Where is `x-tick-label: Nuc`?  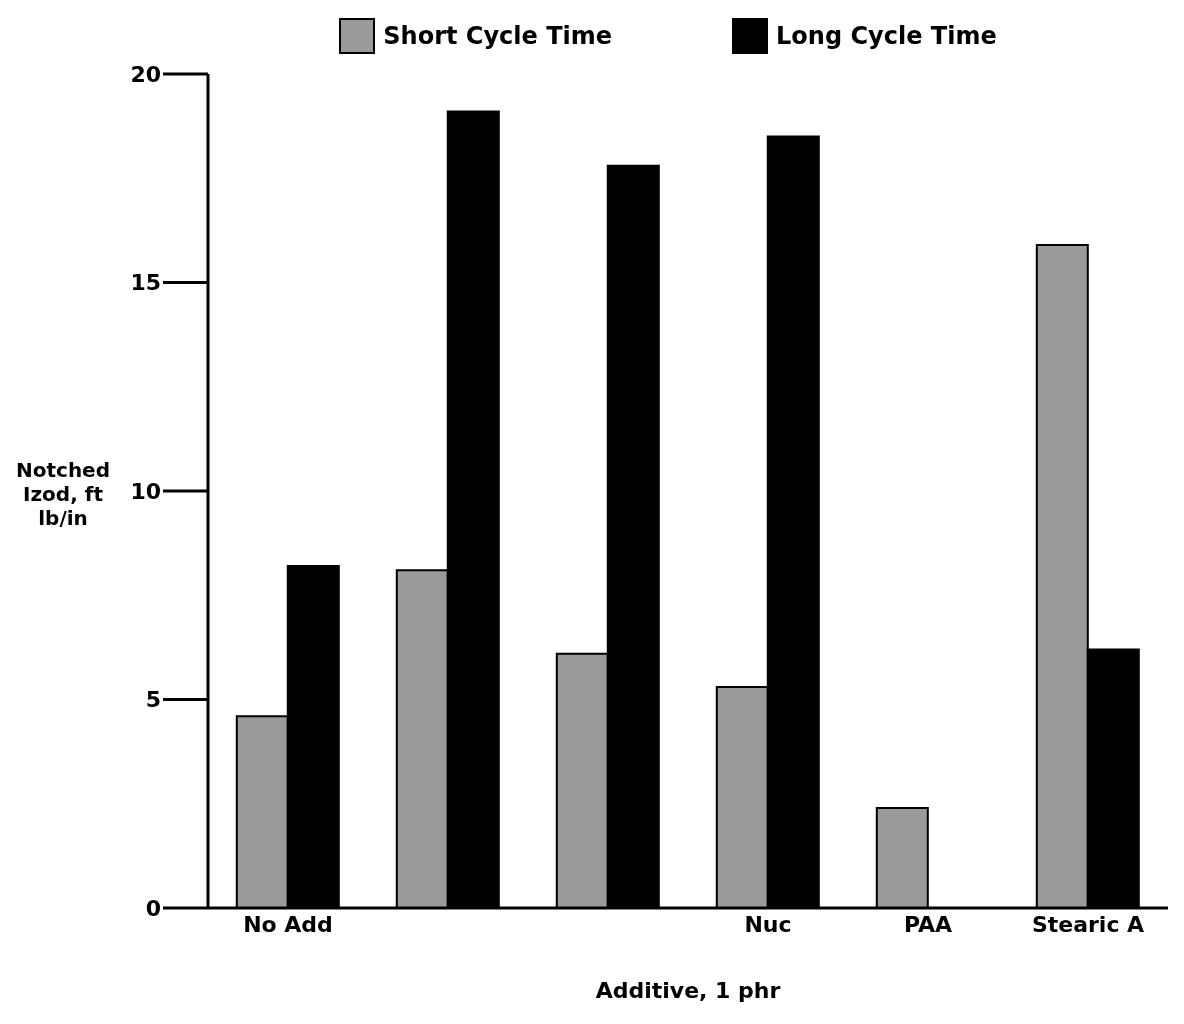
x-tick-label: Nuc is located at coordinates (768, 924).